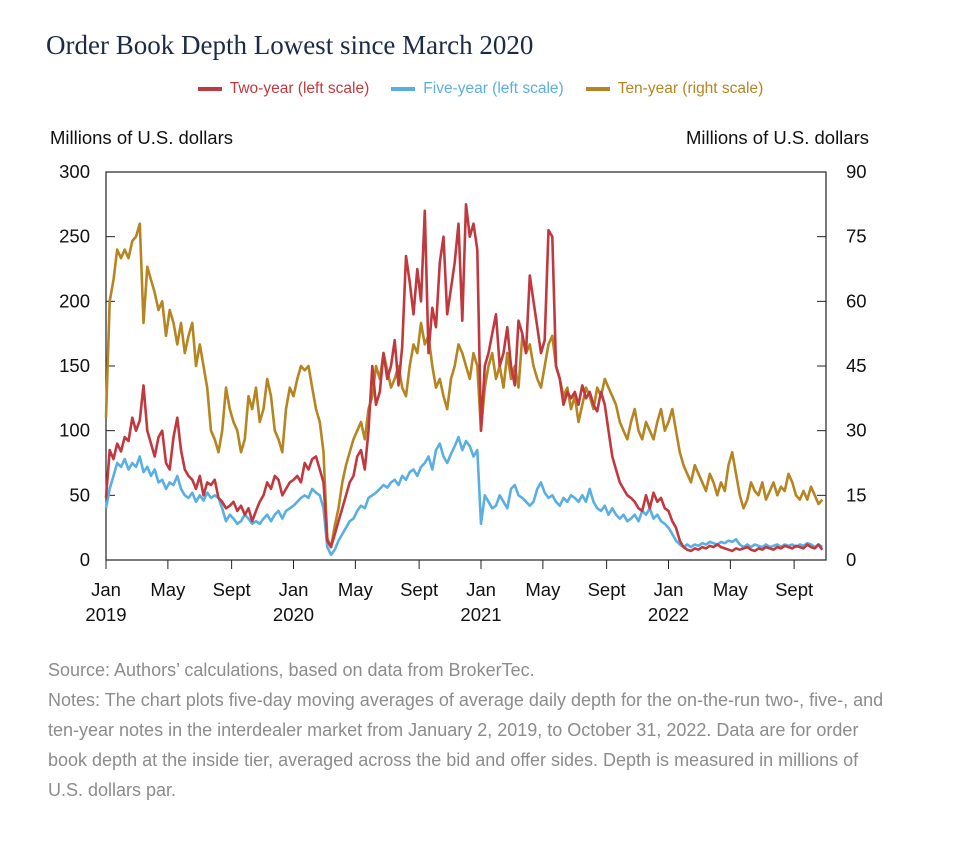 This screenshot has width=961, height=853. I want to click on right-y-tick-label: 30, so click(856, 430).